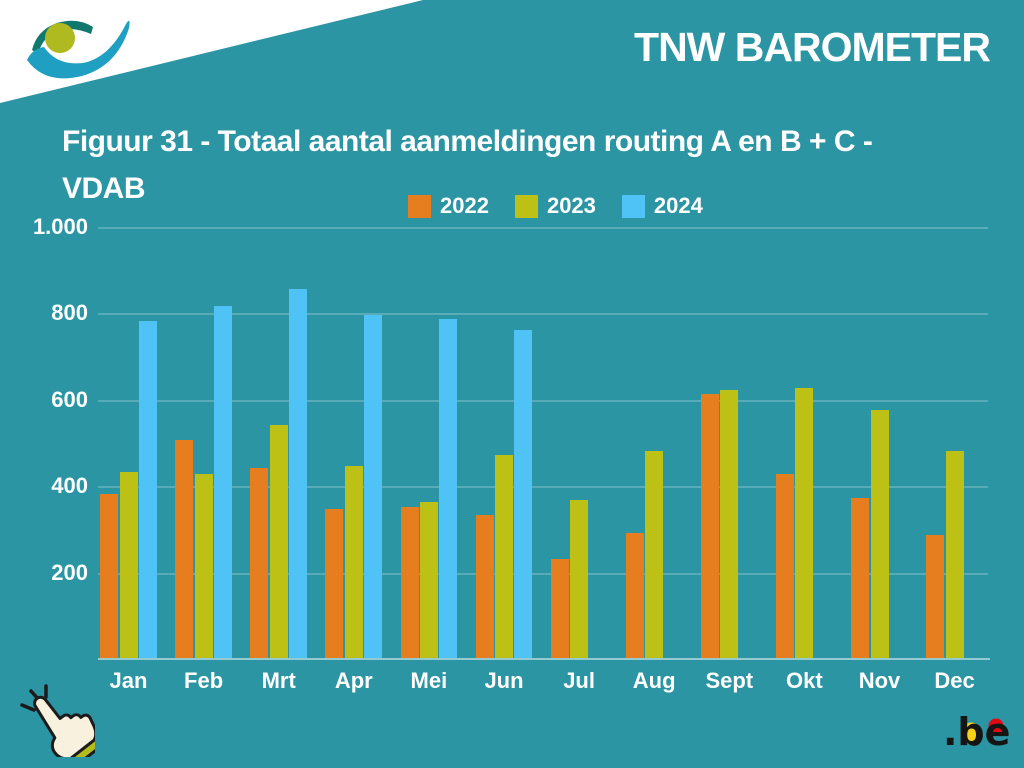 This screenshot has width=1024, height=768. I want to click on x-axis-label-Feb: Feb, so click(204, 680).